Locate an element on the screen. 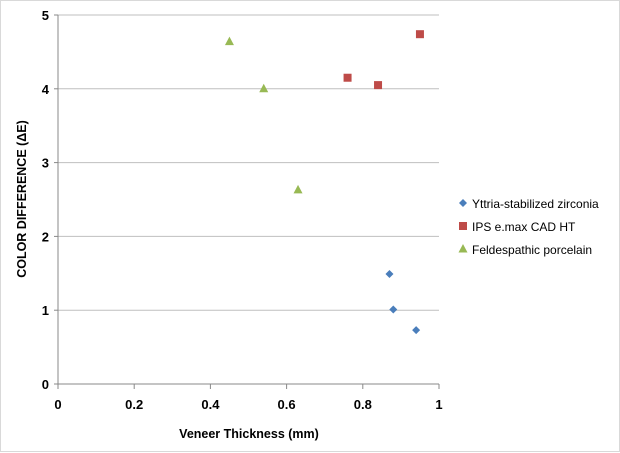 This screenshot has width=620, height=453. y-tick-label: 0 is located at coordinates (45, 384).